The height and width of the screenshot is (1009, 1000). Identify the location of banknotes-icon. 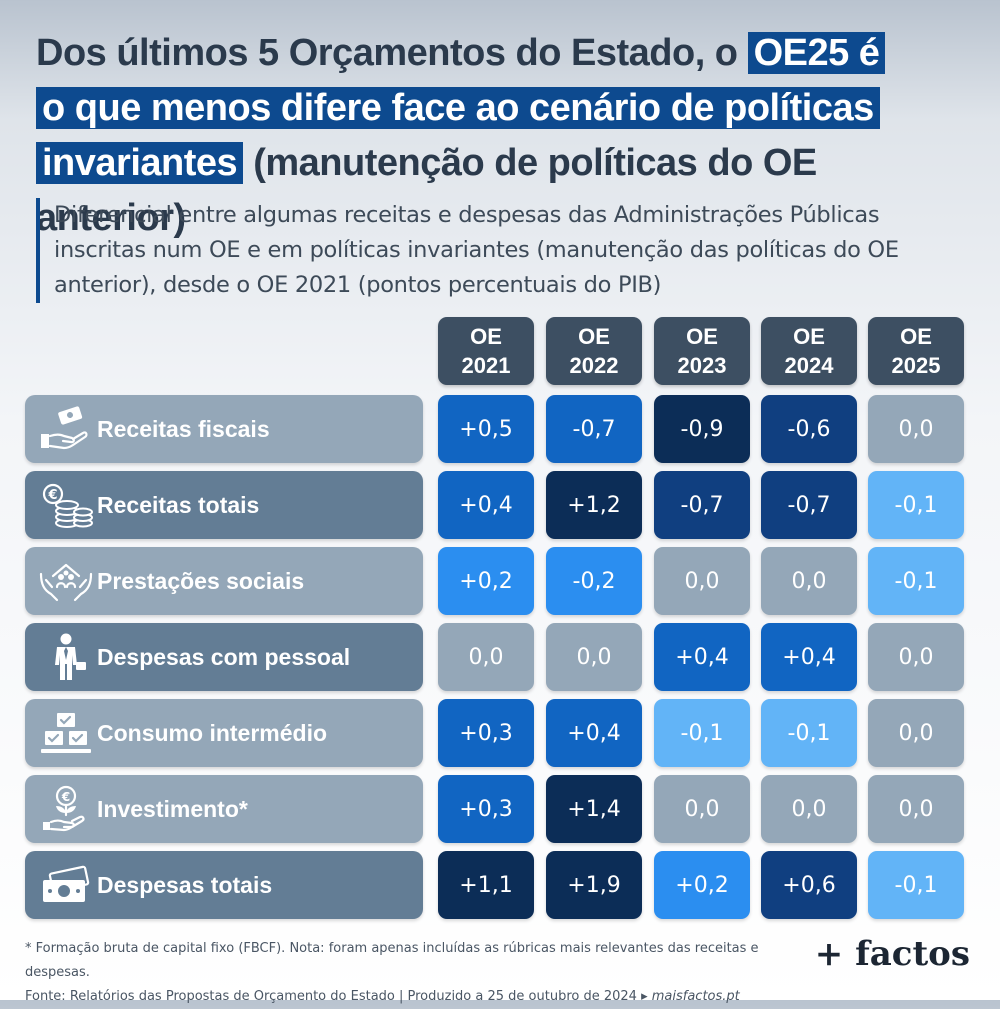
(66, 885).